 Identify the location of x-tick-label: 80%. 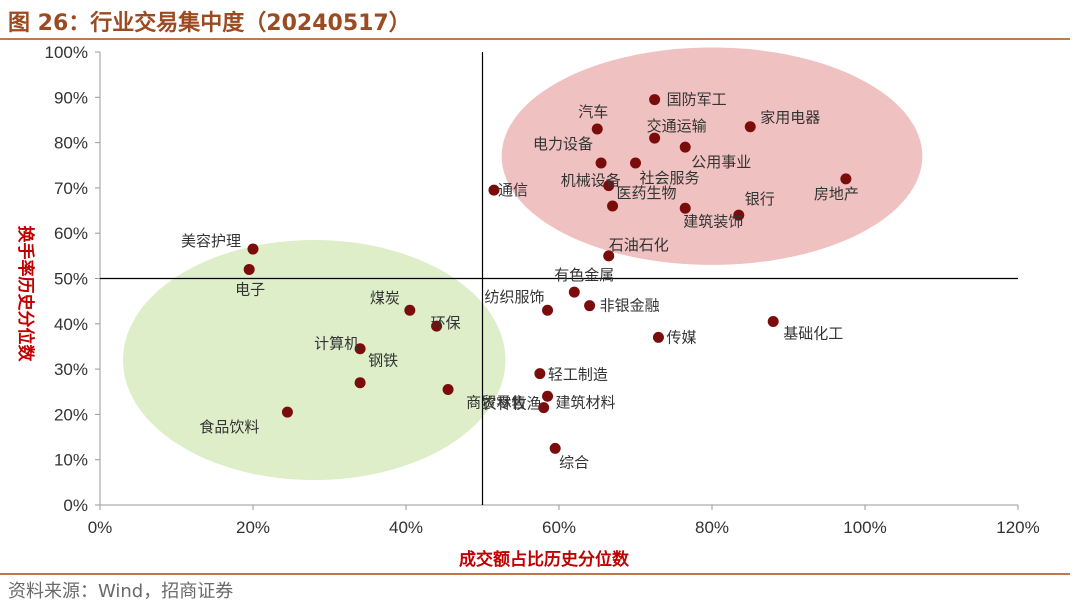
(712, 527).